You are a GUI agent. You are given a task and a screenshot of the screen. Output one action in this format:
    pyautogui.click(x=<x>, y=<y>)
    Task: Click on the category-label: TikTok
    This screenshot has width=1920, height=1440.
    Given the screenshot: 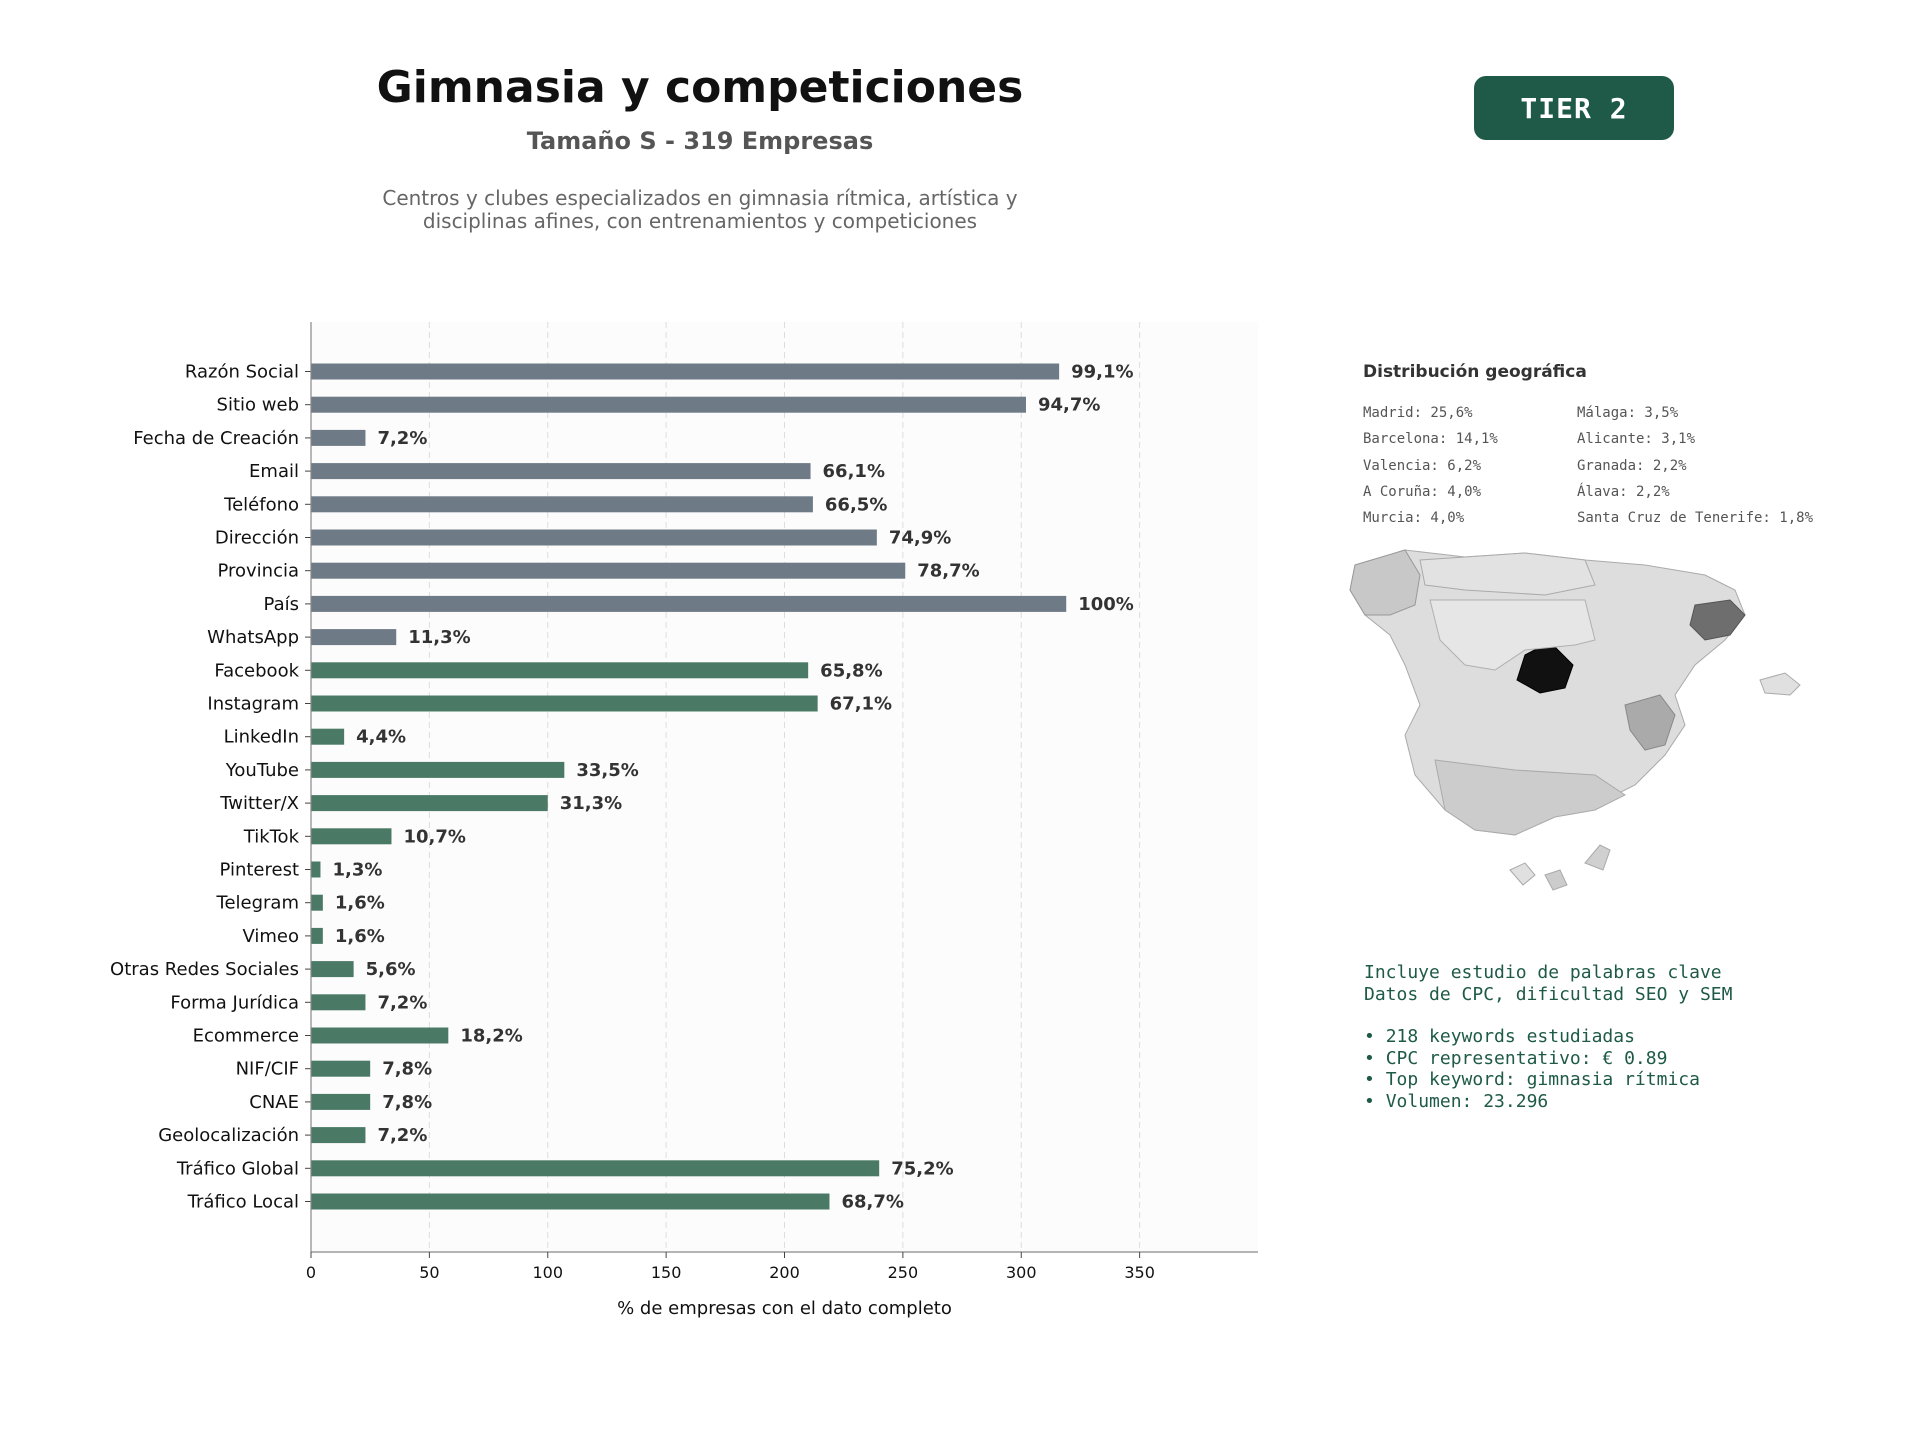 What is the action you would take?
    pyautogui.click(x=271, y=836)
    